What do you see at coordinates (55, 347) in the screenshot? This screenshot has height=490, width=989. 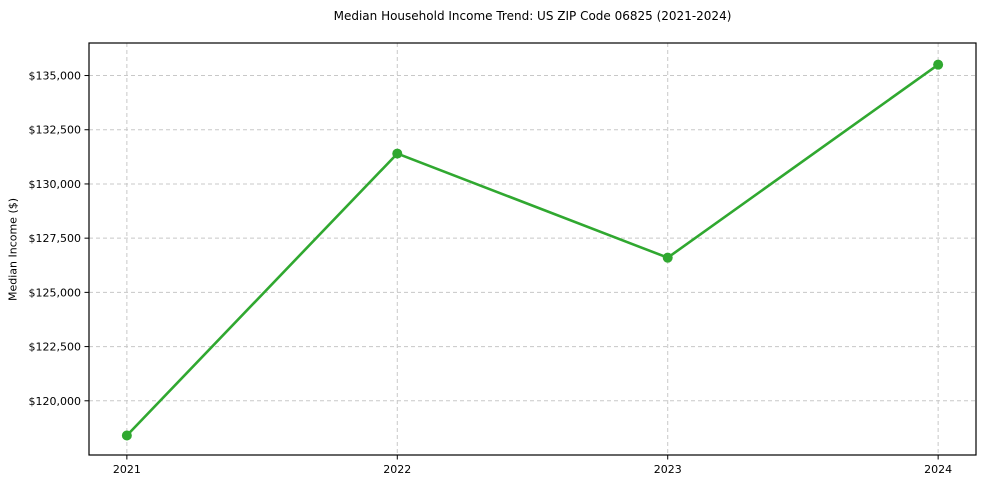 I see `y-tick-label: $122,500` at bounding box center [55, 347].